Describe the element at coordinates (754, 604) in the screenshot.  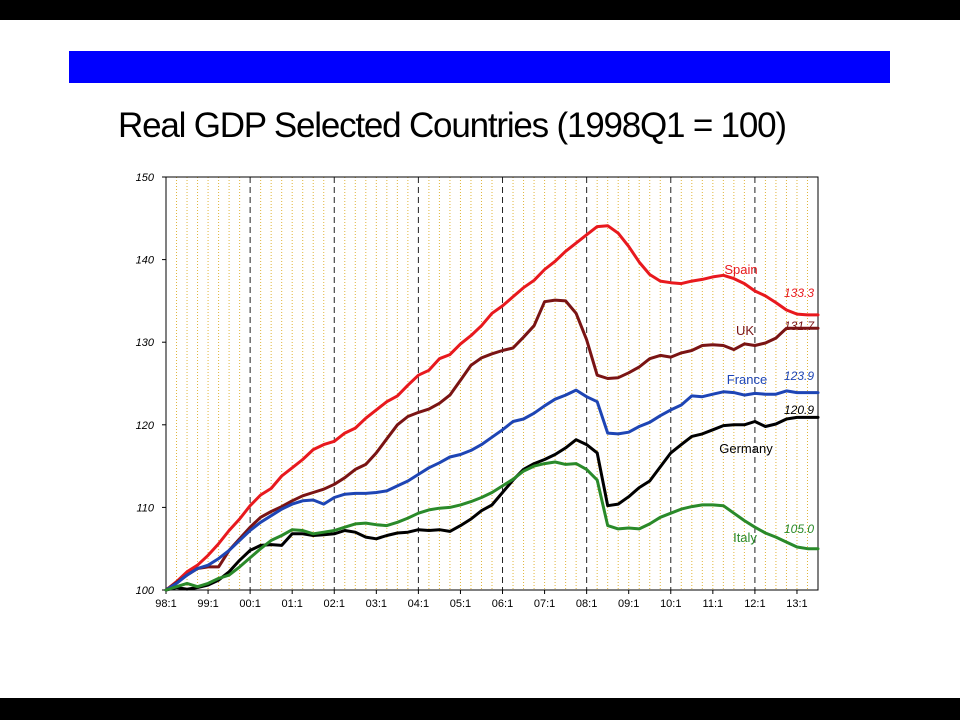
I see `x-tick-label: 12:1` at that location.